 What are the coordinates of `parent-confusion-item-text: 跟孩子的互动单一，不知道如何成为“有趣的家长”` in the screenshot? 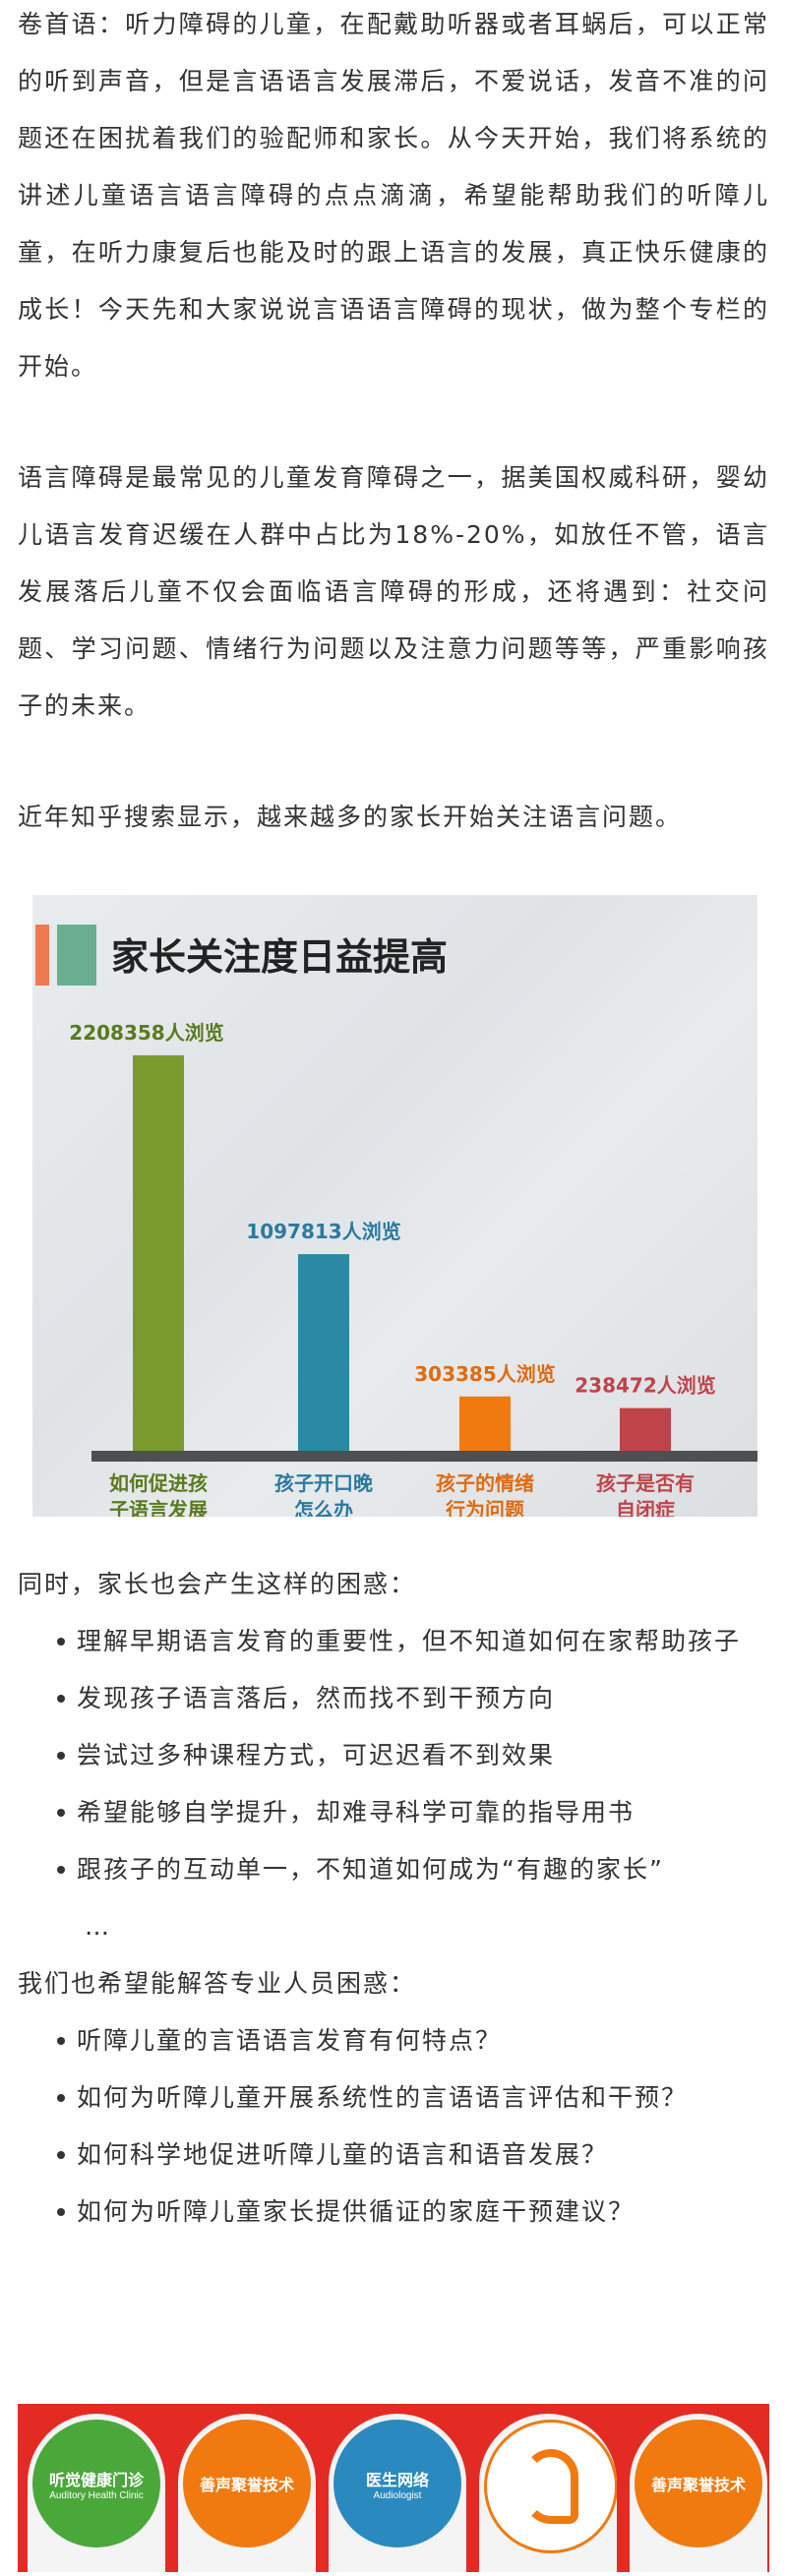 It's located at (370, 1869).